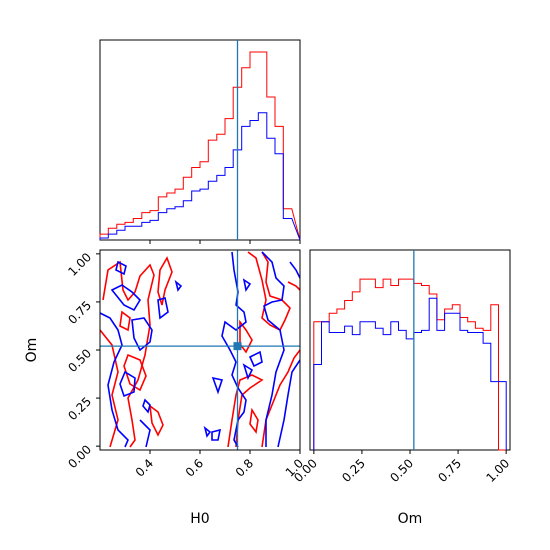 The image size is (550, 550). Describe the element at coordinates (79, 360) in the screenshot. I see `joint-ytick-label-3: 0.50` at that location.